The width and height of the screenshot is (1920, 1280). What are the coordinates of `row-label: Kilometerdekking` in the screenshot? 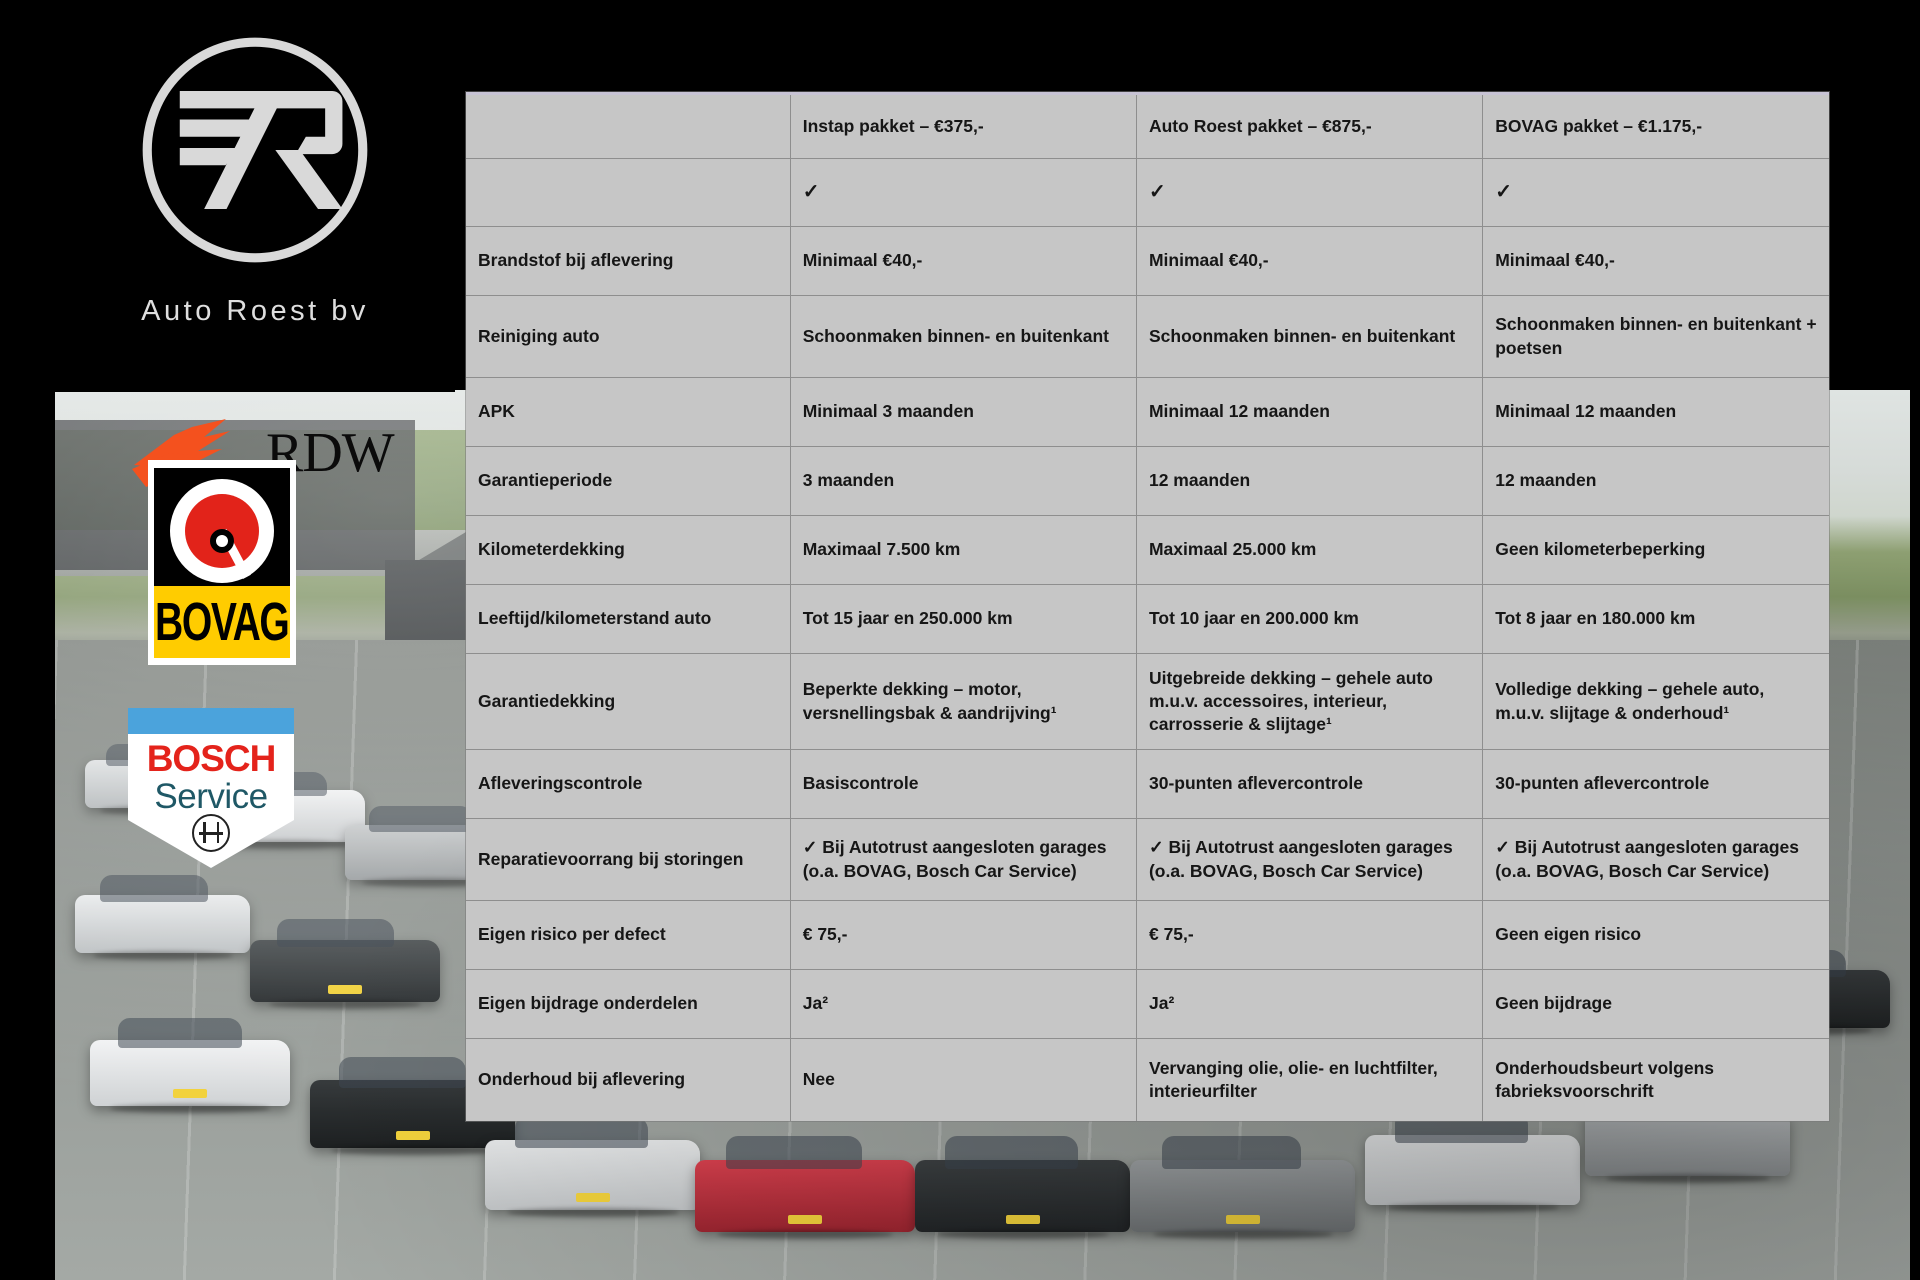 It's located at (628, 550).